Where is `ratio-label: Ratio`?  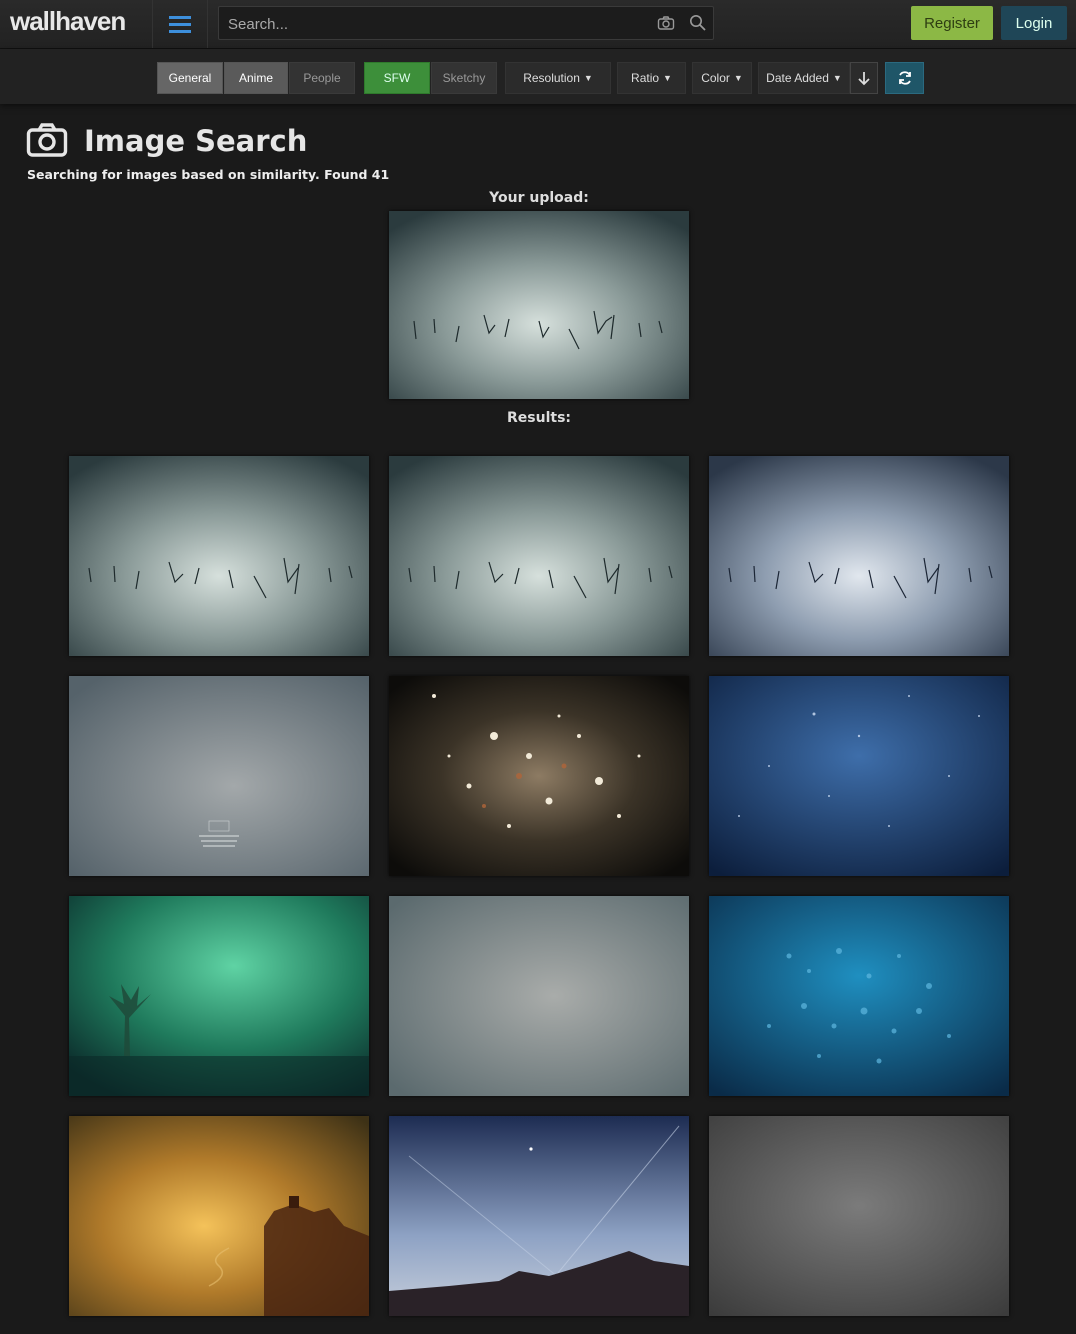 ratio-label: Ratio is located at coordinates (645, 78).